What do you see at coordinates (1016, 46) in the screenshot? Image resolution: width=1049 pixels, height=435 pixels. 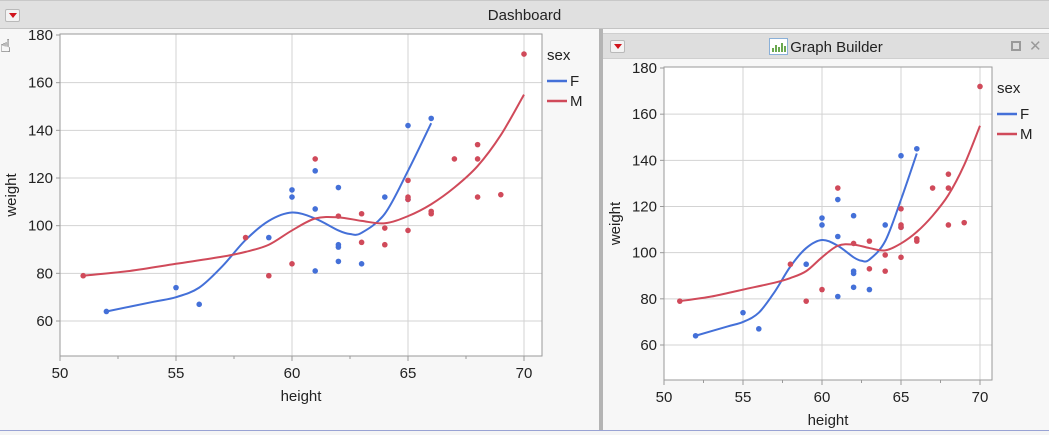 I see `maximize-icon` at bounding box center [1016, 46].